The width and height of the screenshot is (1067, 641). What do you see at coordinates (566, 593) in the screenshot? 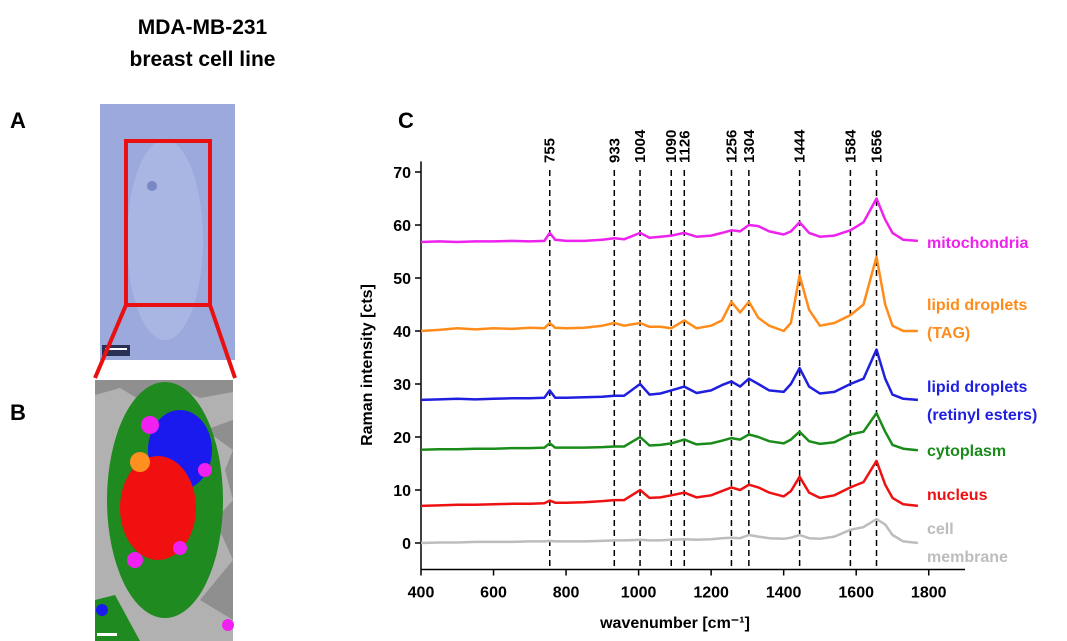
I see `x-tick-label: 800` at bounding box center [566, 593].